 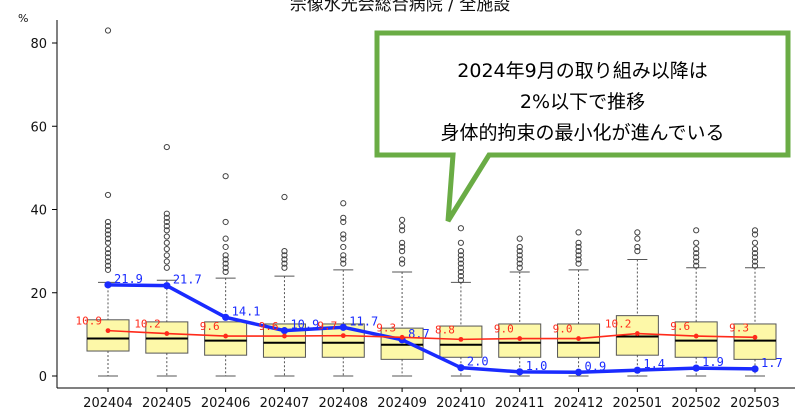 What do you see at coordinates (128, 279) in the screenshot?
I see `data-label: 21.9` at bounding box center [128, 279].